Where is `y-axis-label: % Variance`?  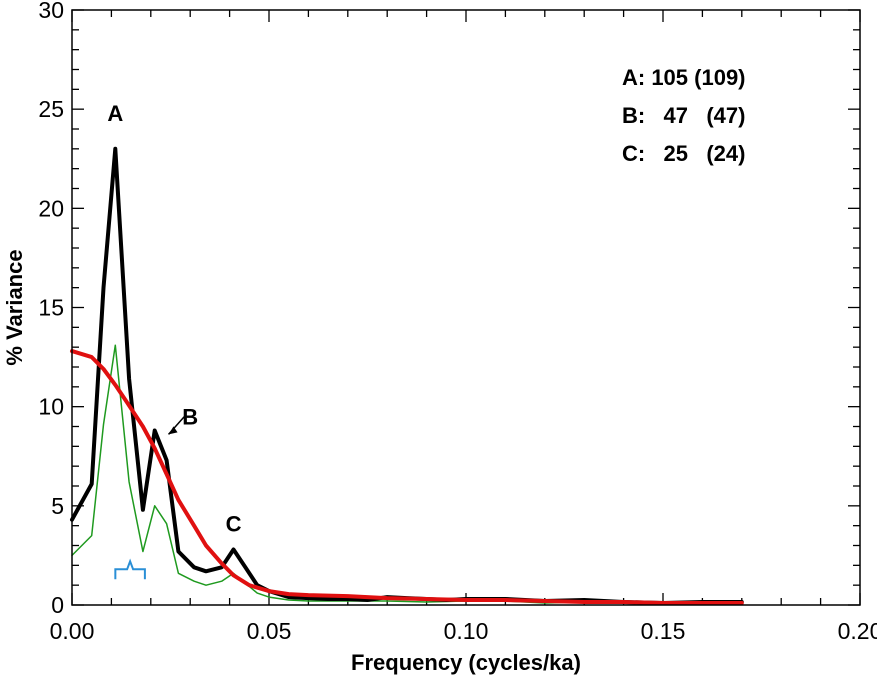
y-axis-label: % Variance is located at coordinates (14, 307).